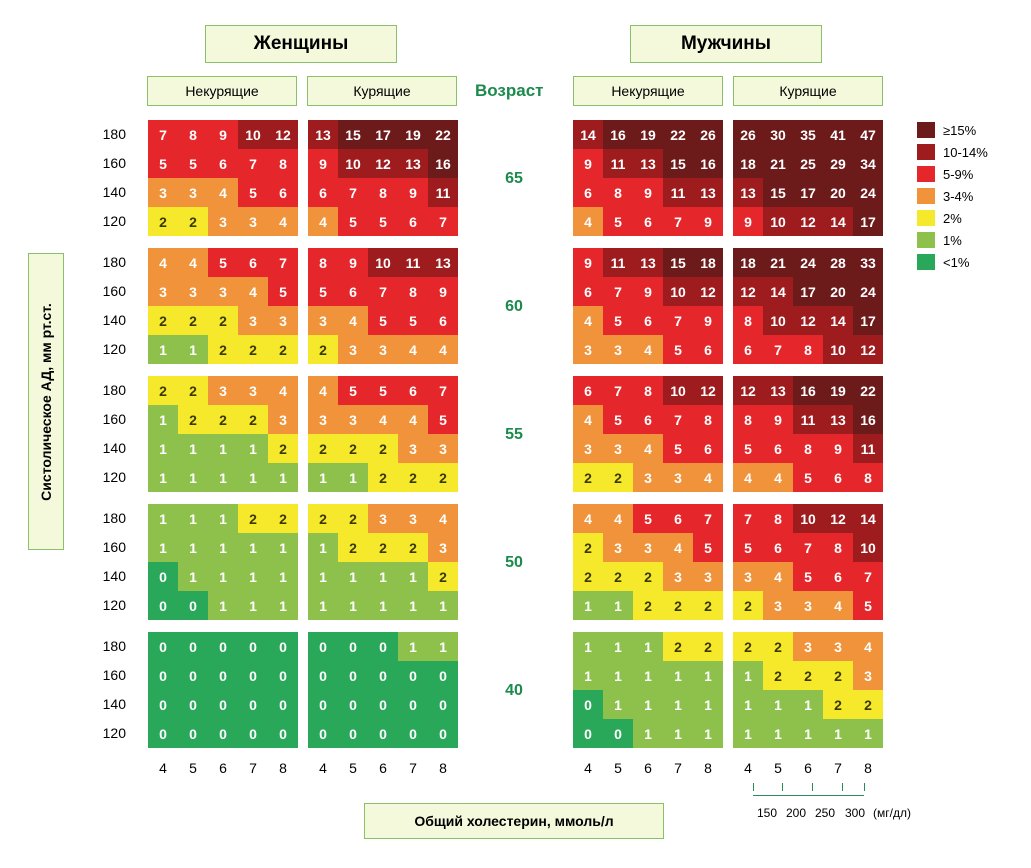  I want to click on risk-cell: 12, so click(283, 134).